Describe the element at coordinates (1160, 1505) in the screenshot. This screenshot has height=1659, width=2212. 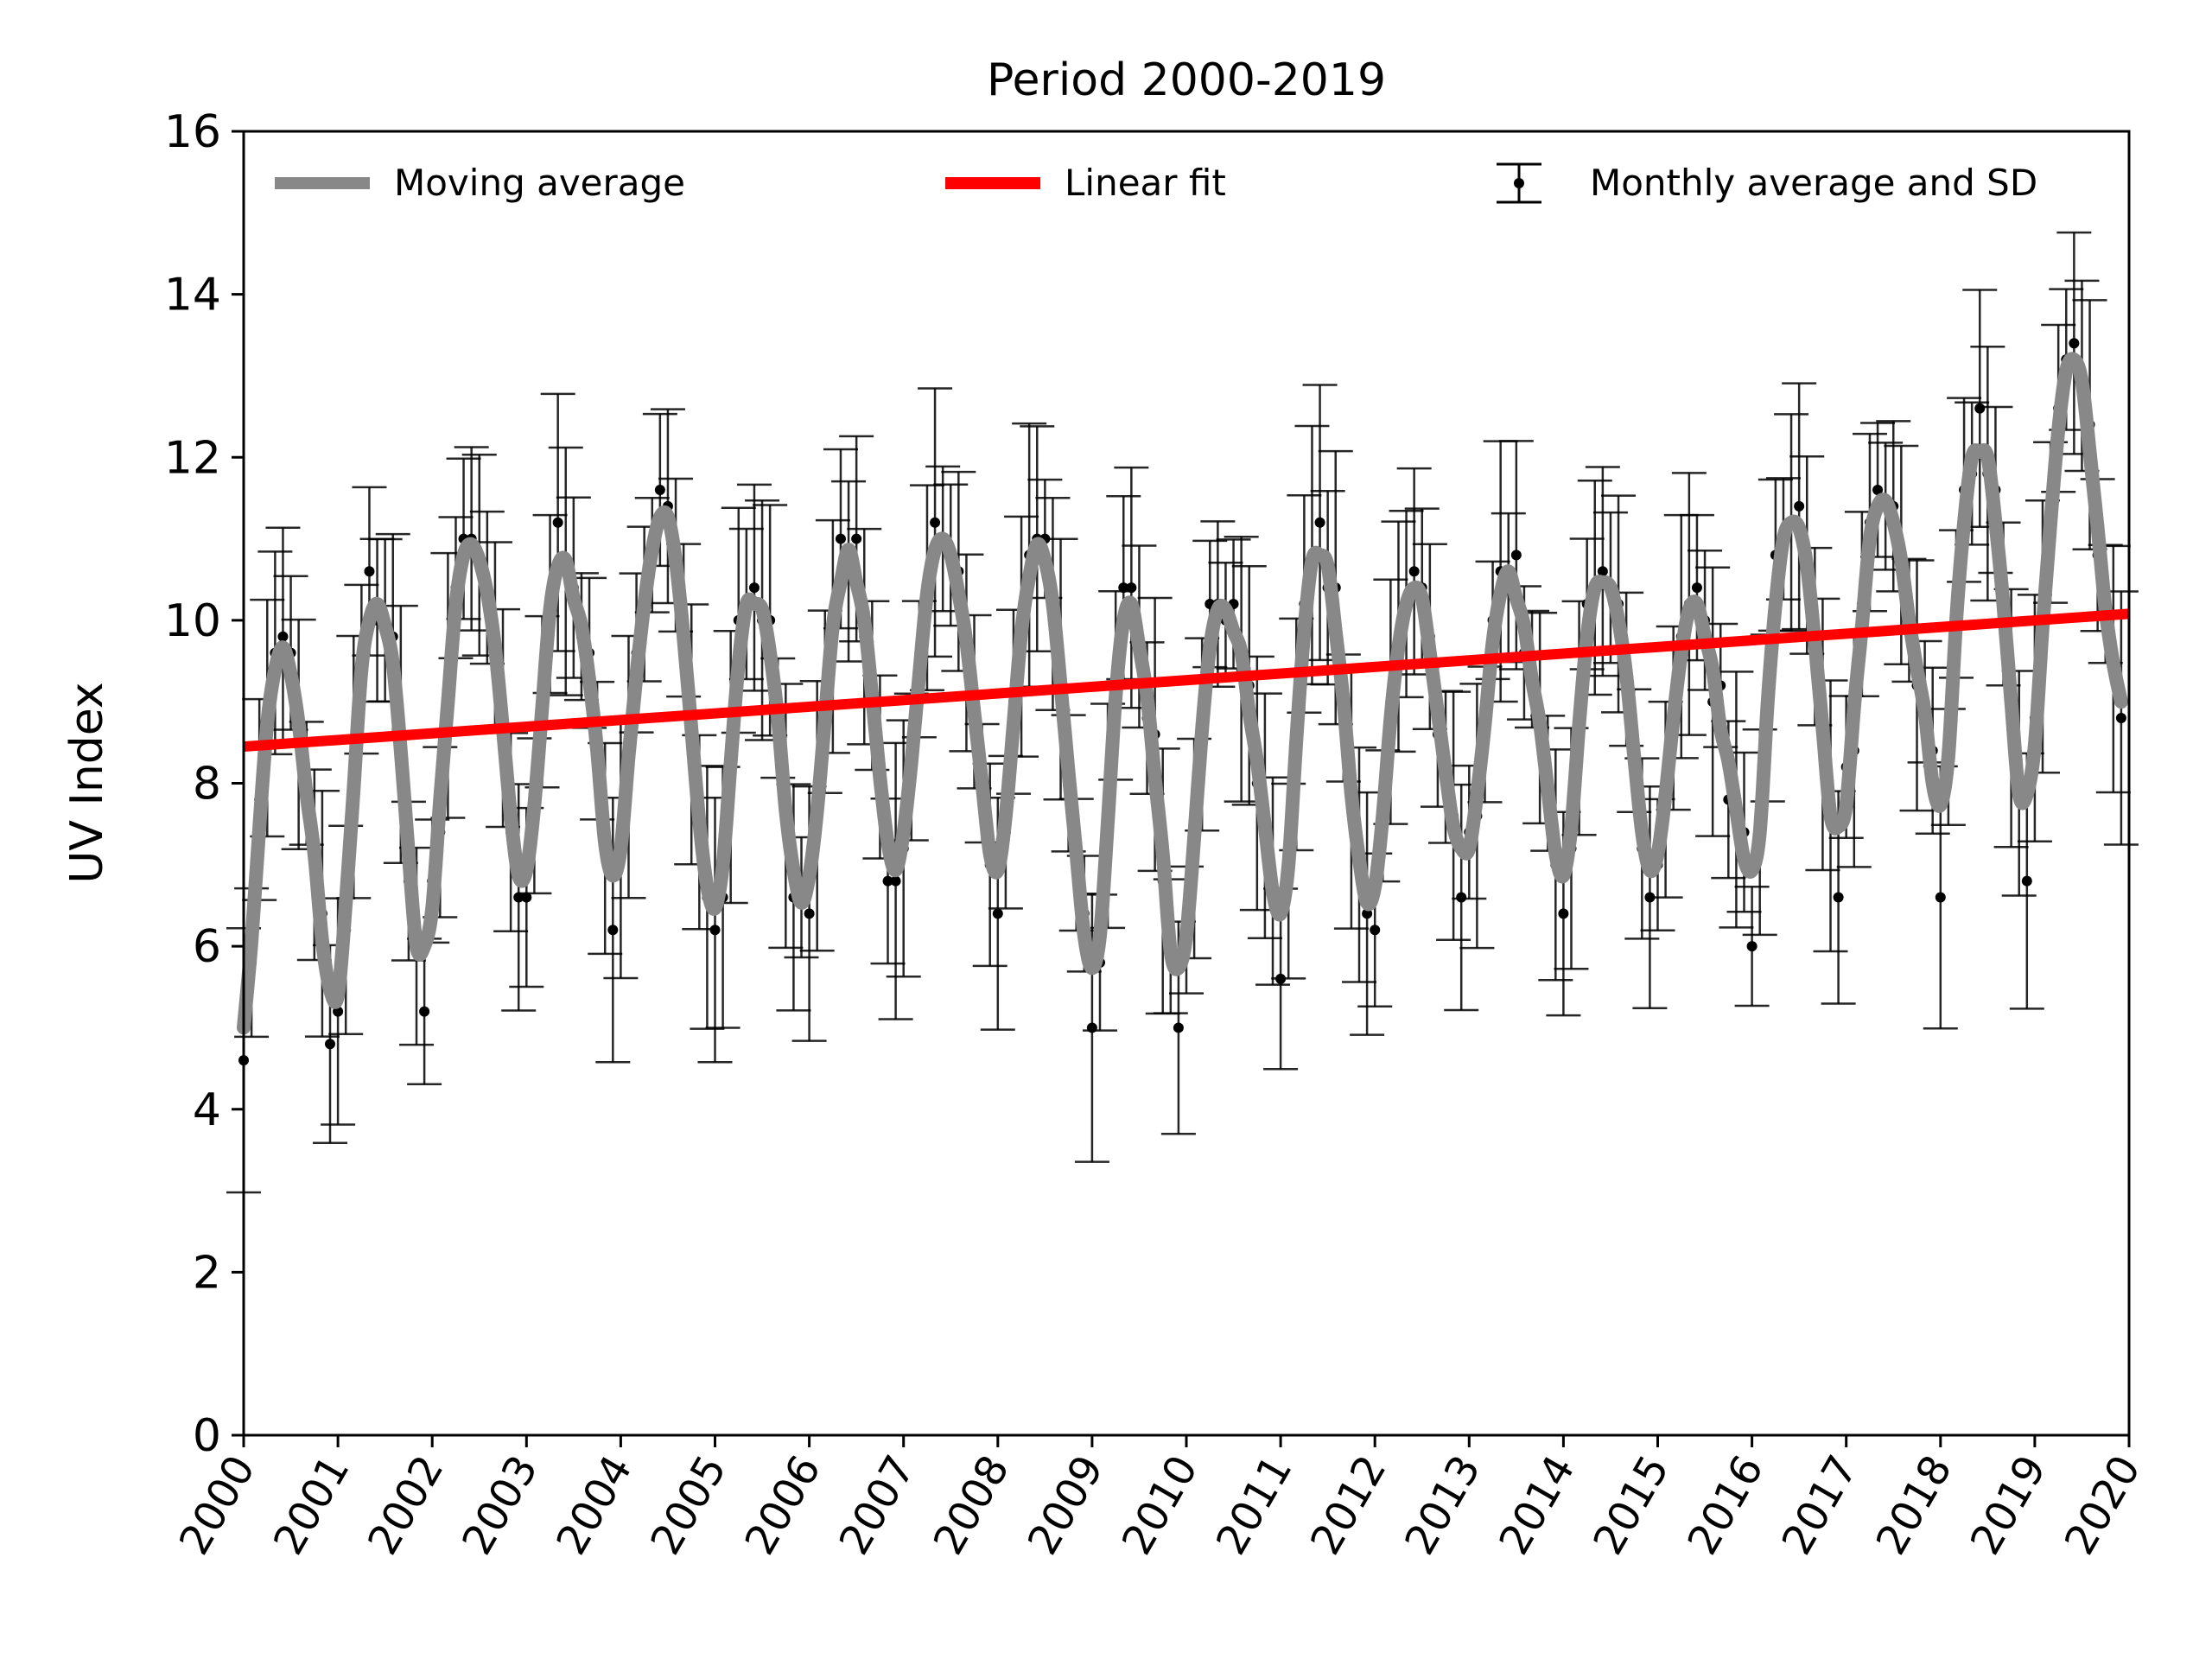
I see `x-tick-label: 2010` at that location.